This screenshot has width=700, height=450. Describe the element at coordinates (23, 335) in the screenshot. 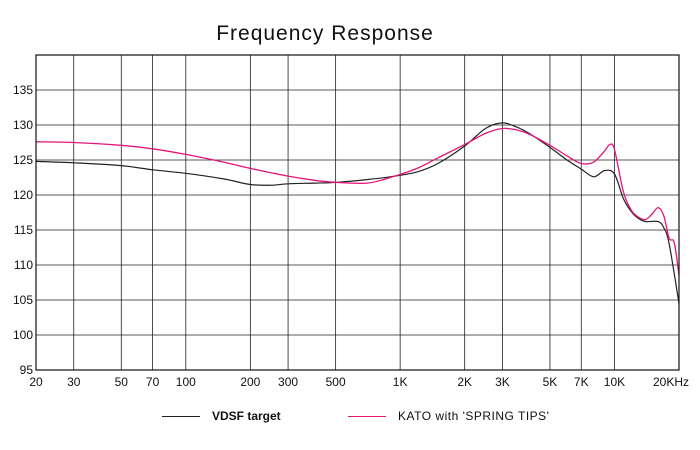

I see `y-tick-label-100: 100` at that location.